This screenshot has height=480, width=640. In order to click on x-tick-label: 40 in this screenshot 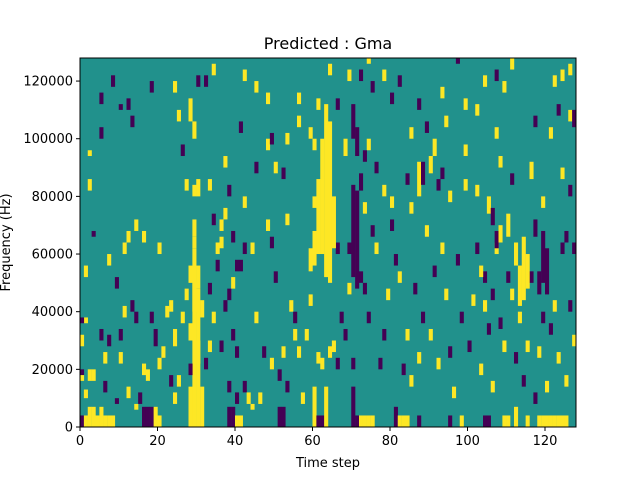, I will do `click(235, 441)`.